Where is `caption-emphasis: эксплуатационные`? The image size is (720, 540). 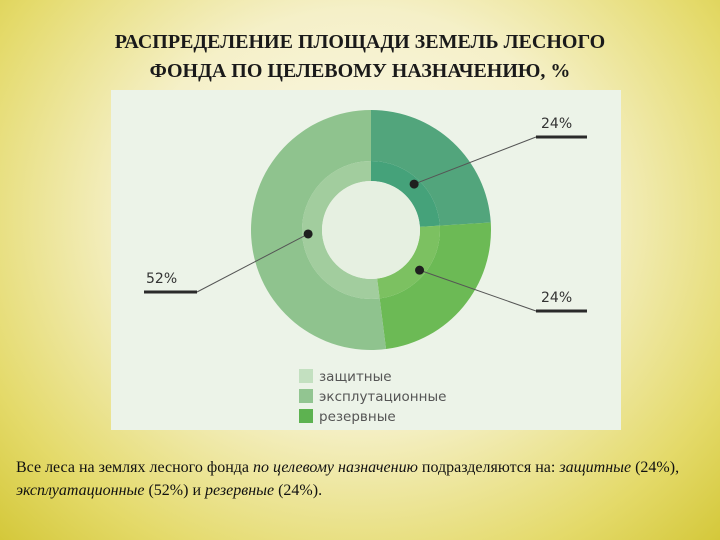
caption-emphasis: эксплуатационные is located at coordinates (80, 490).